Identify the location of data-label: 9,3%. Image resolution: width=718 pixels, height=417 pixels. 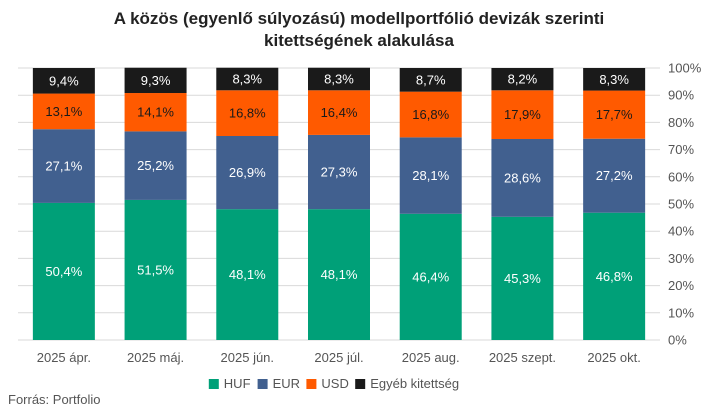
(156, 80).